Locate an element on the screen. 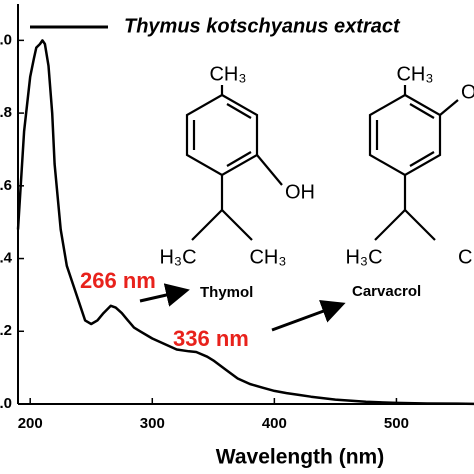 Image resolution: width=474 pixels, height=474 pixels. y-tick-label: 0.0 is located at coordinates (6, 403).